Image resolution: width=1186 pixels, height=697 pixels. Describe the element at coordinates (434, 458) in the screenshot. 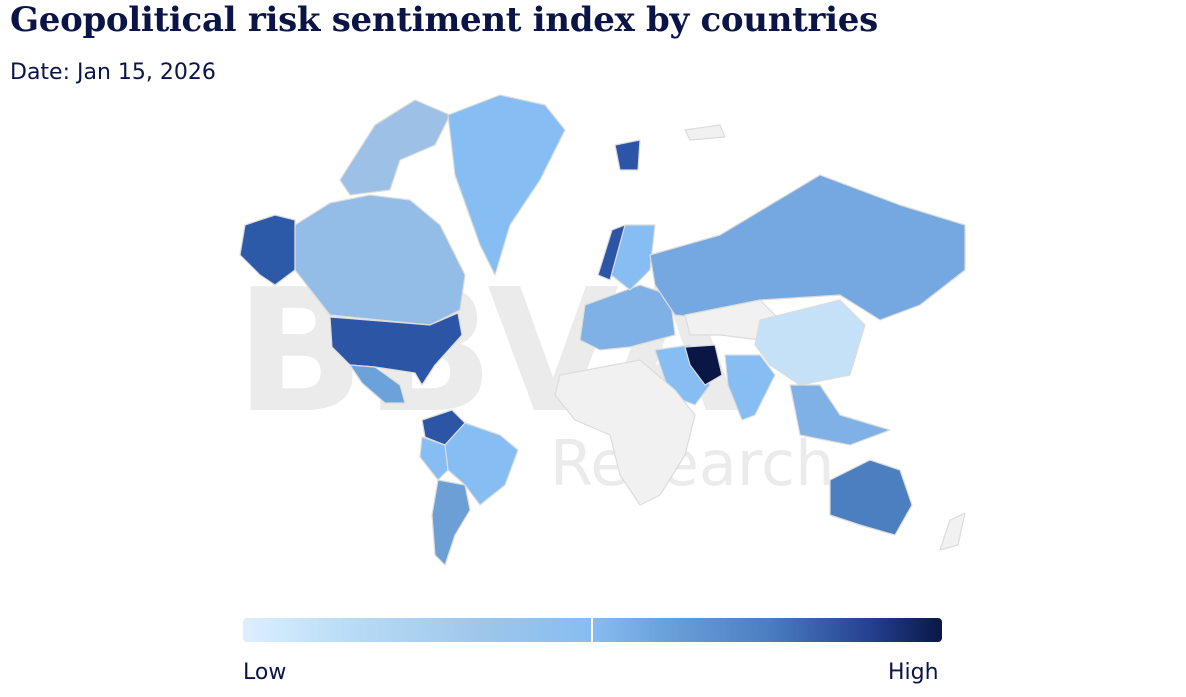

I see `region-peru` at that location.